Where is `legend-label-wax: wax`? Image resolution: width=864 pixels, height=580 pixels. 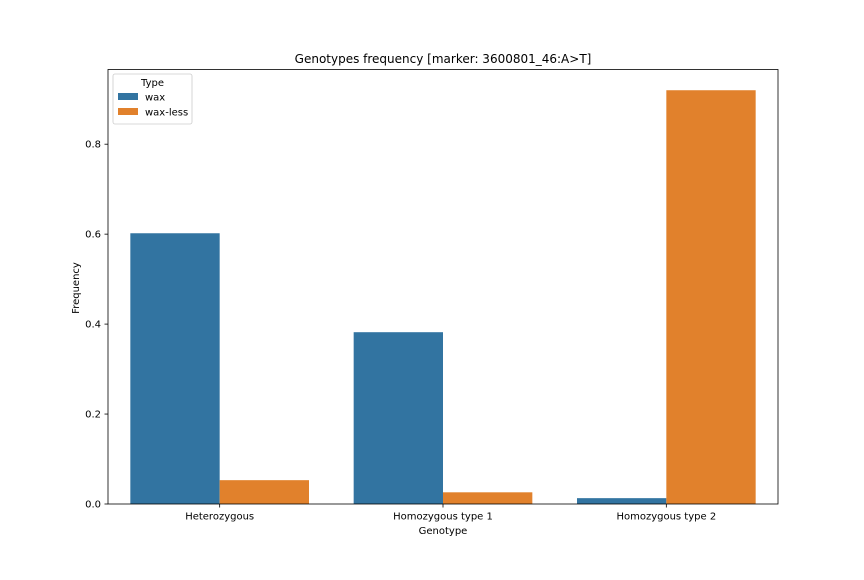
legend-label-wax: wax is located at coordinates (155, 98).